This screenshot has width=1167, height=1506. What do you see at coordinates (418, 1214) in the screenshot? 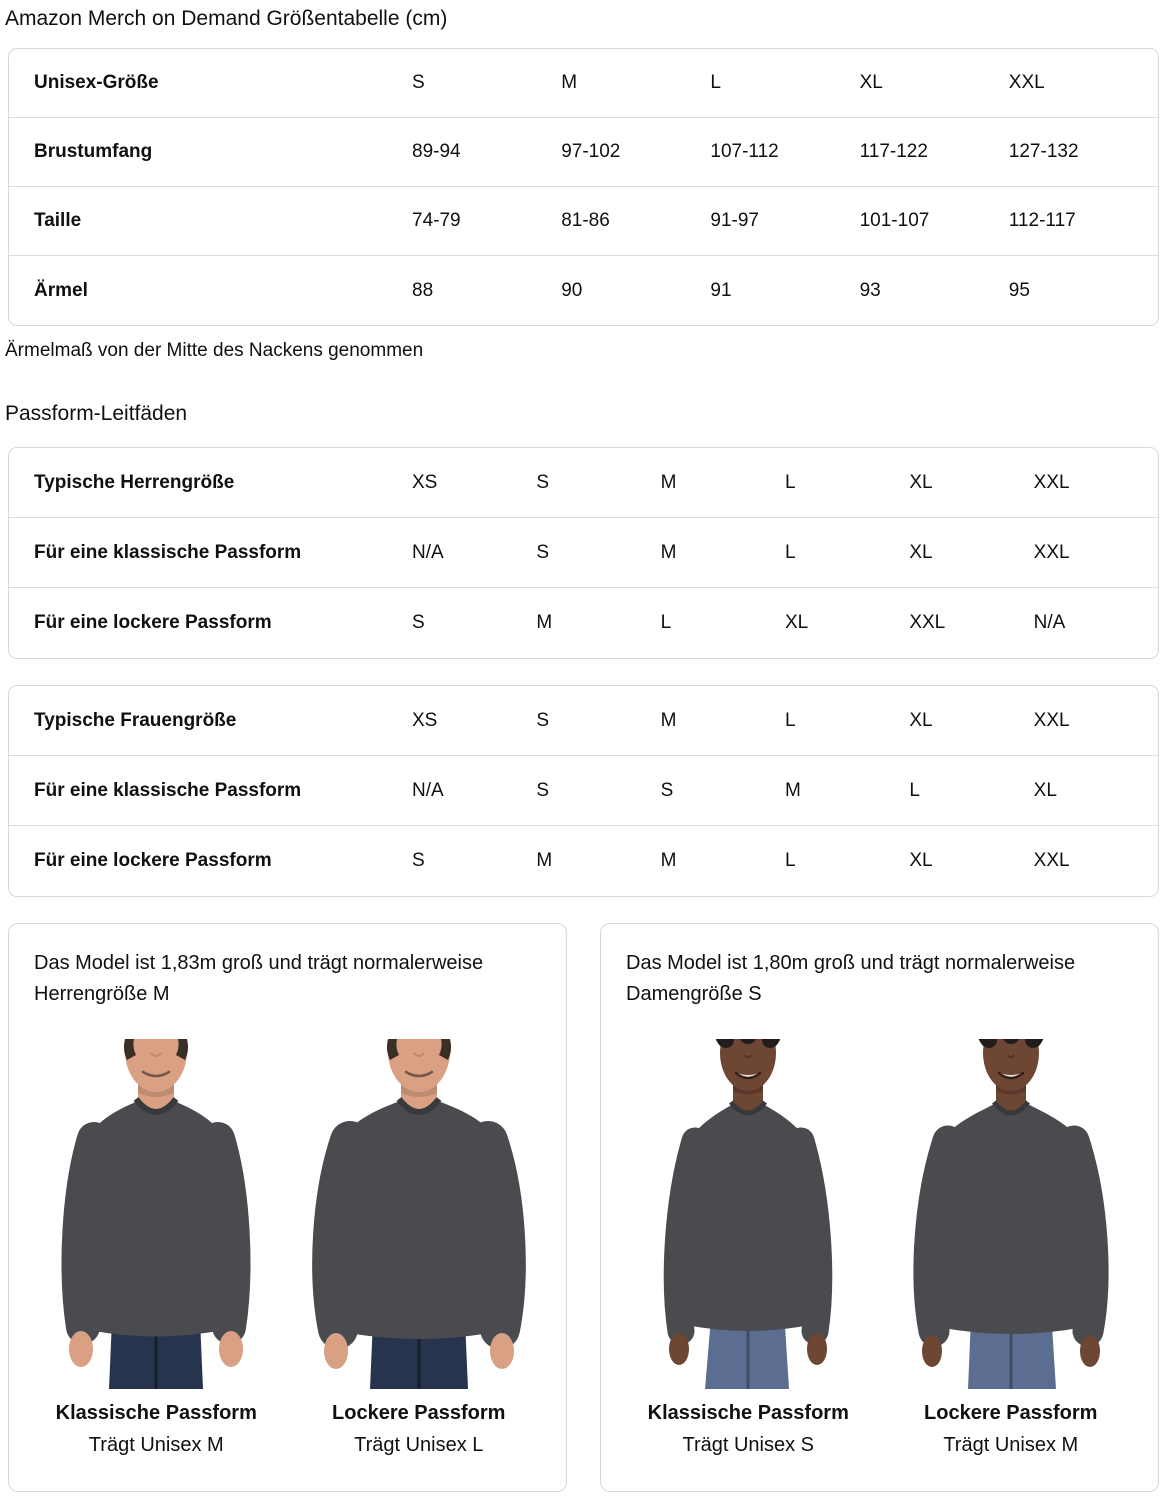
I see `male-model-loose-fit-photo` at bounding box center [418, 1214].